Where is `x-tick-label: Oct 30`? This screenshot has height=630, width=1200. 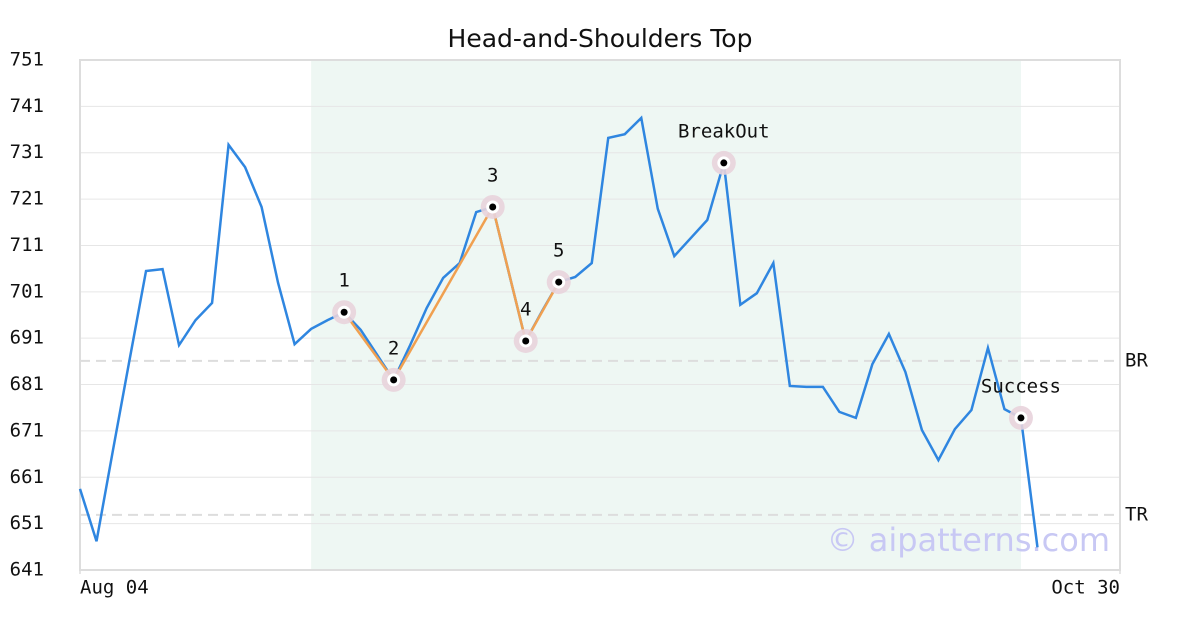
x-tick-label: Oct 30 is located at coordinates (1085, 588).